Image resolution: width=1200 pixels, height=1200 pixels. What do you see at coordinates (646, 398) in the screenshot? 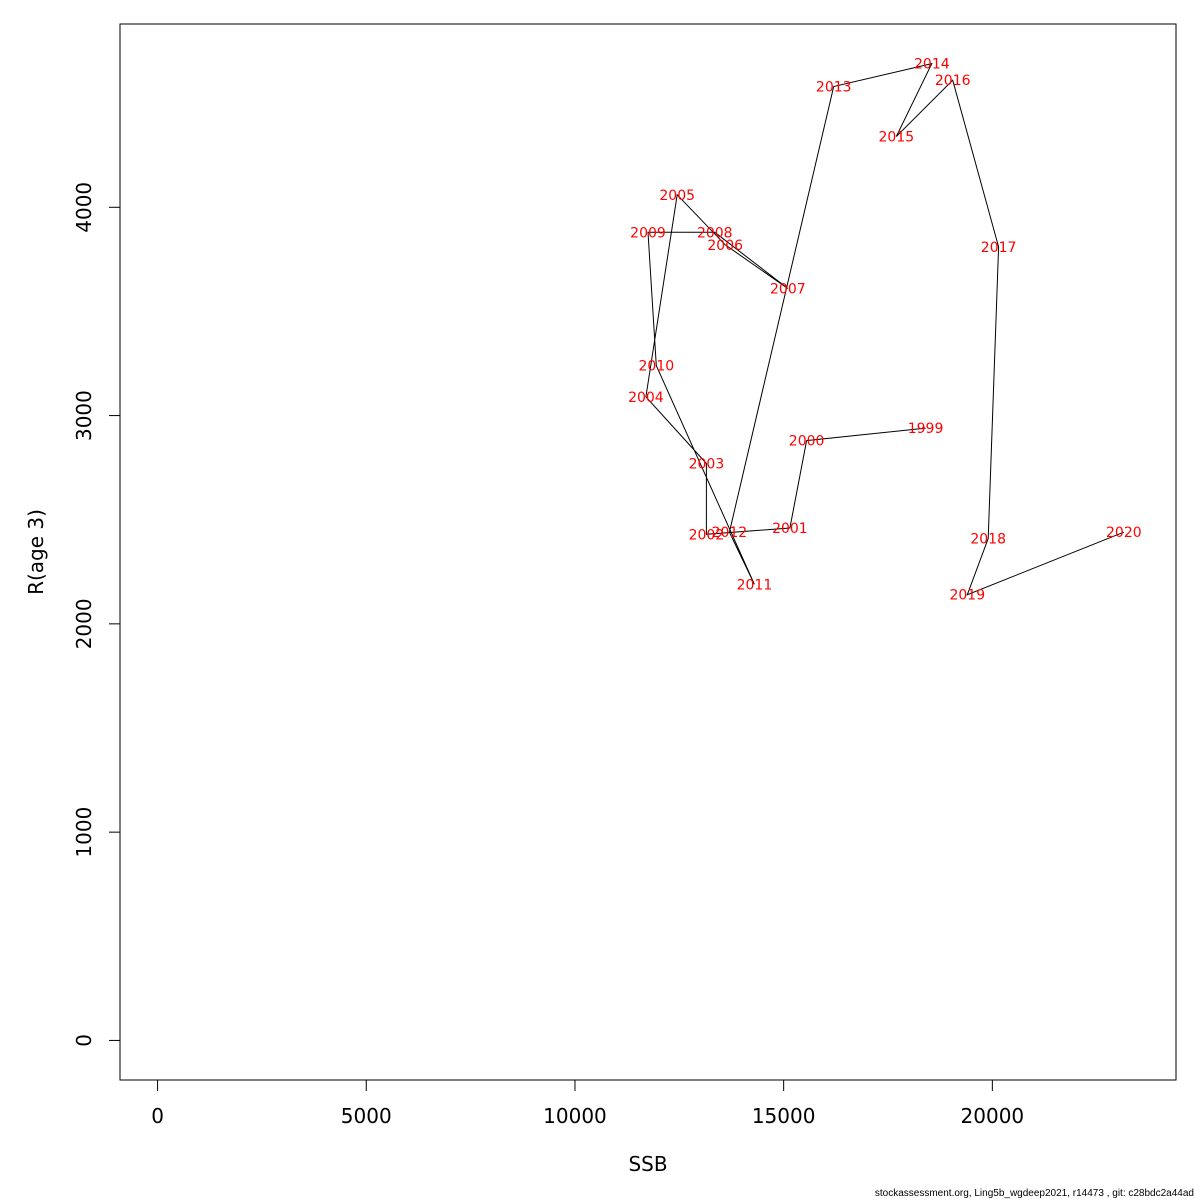
I see `year-label-2004: 2004` at bounding box center [646, 398].